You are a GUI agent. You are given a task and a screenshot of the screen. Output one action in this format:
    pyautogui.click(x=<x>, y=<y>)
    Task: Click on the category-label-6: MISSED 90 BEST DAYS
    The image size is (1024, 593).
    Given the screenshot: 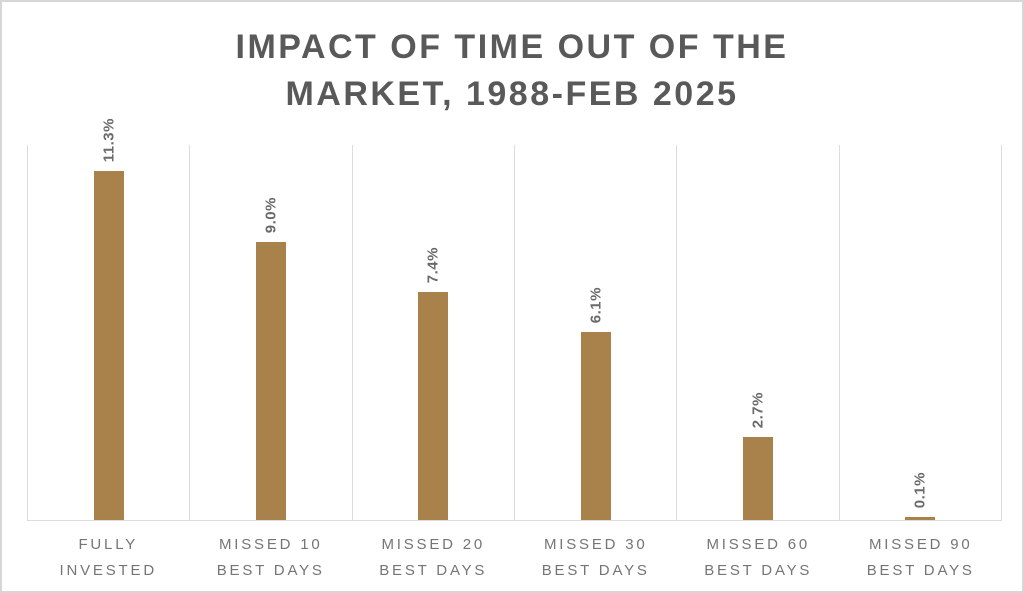 What is the action you would take?
    pyautogui.click(x=921, y=554)
    